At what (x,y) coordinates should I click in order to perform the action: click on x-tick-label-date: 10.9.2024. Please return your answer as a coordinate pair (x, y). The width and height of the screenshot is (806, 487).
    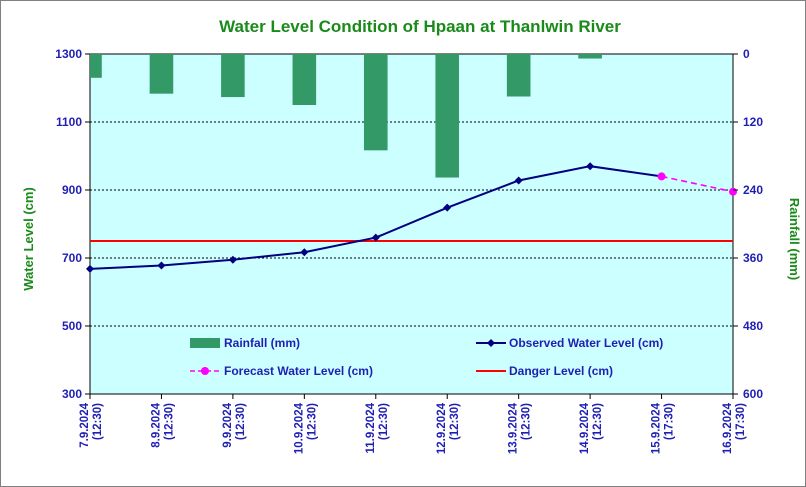
    Looking at the image, I should click on (299, 428).